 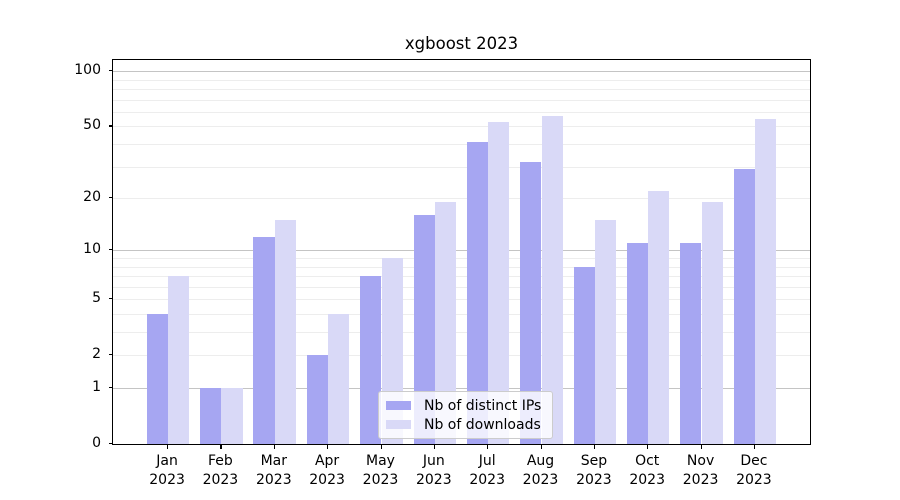 What do you see at coordinates (92, 124) in the screenshot?
I see `y-tick-label: 50` at bounding box center [92, 124].